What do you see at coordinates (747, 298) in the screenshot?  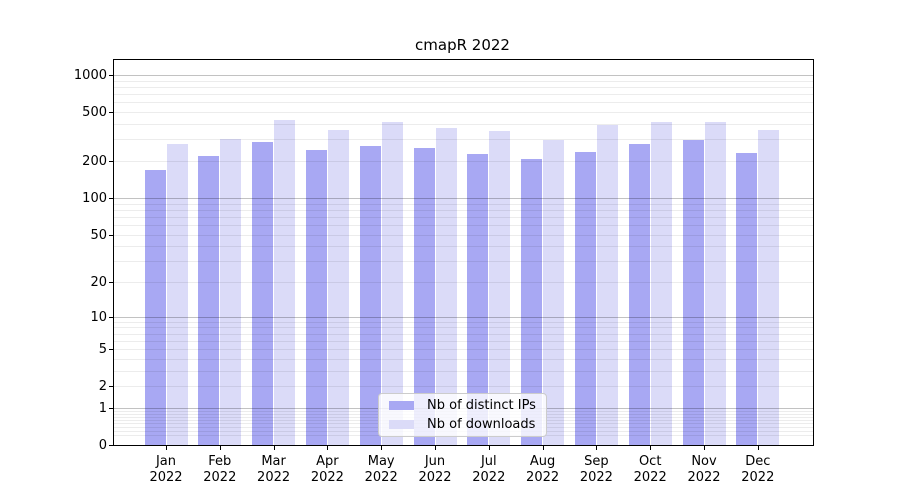 I see `bar-distinct-ips-dec` at bounding box center [747, 298].